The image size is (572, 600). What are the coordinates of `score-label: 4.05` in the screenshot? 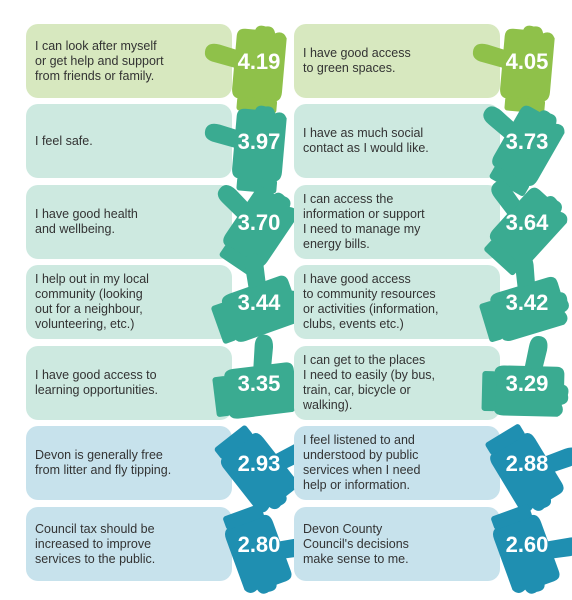 It's located at (527, 61).